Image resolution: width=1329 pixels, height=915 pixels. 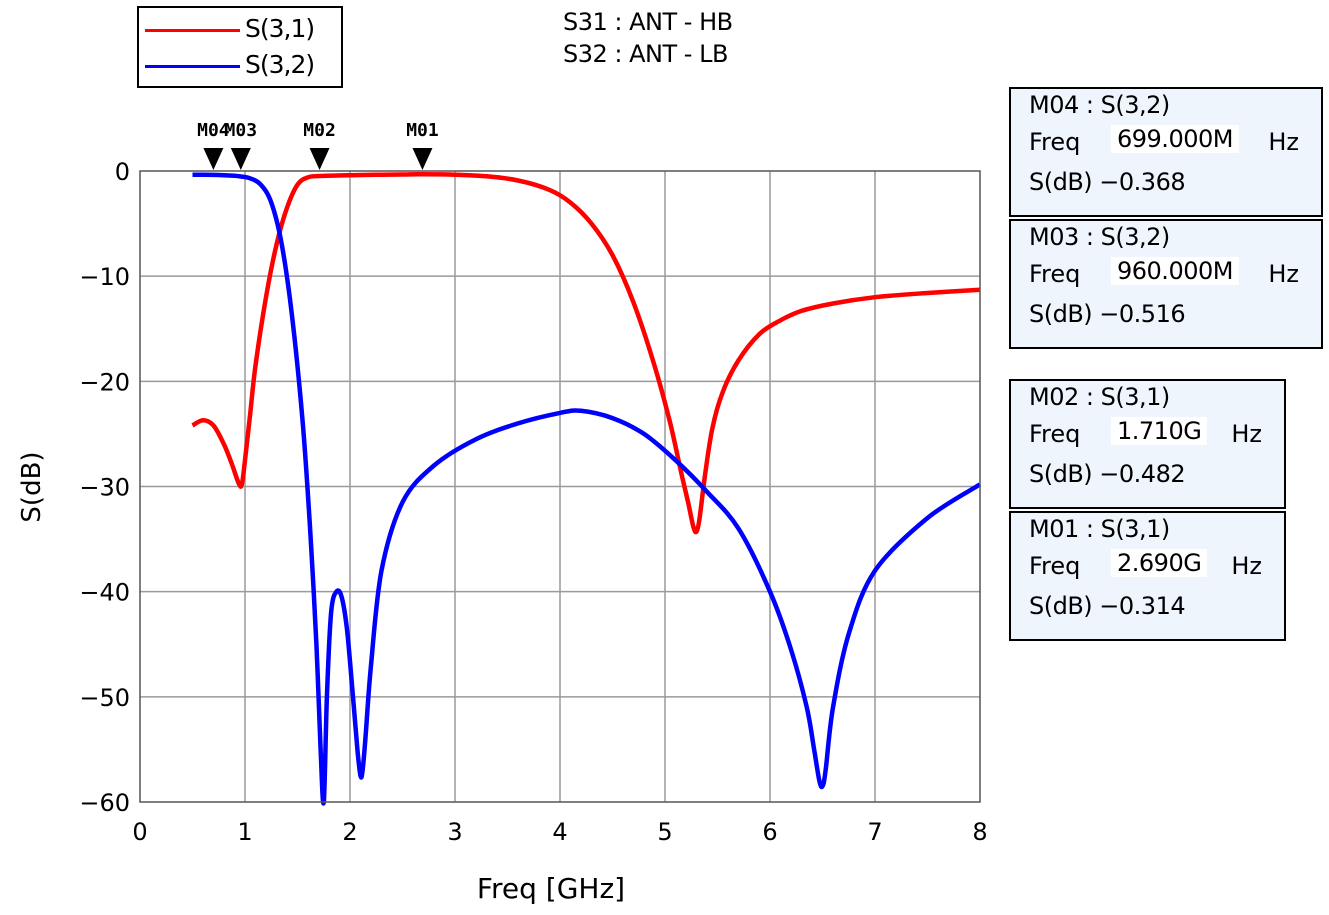 What do you see at coordinates (280, 28) in the screenshot?
I see `legend-label-s31: S(3,1)` at bounding box center [280, 28].